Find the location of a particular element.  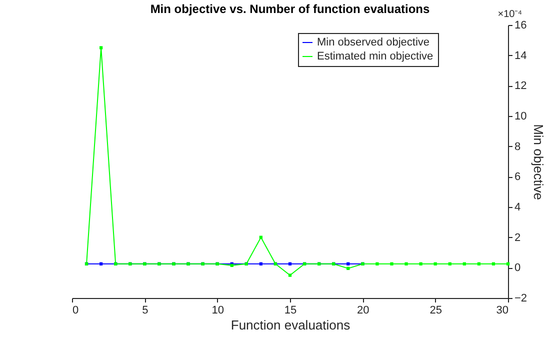

y-tick-label: 0 is located at coordinates (517, 268).